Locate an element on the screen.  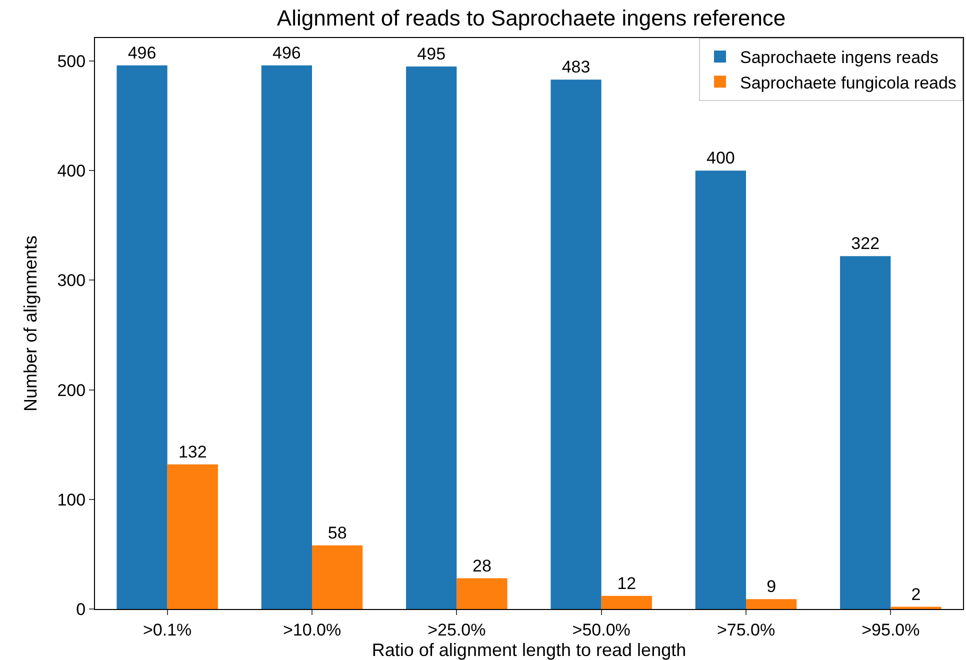
x-tick-label: >25.0% is located at coordinates (457, 630).